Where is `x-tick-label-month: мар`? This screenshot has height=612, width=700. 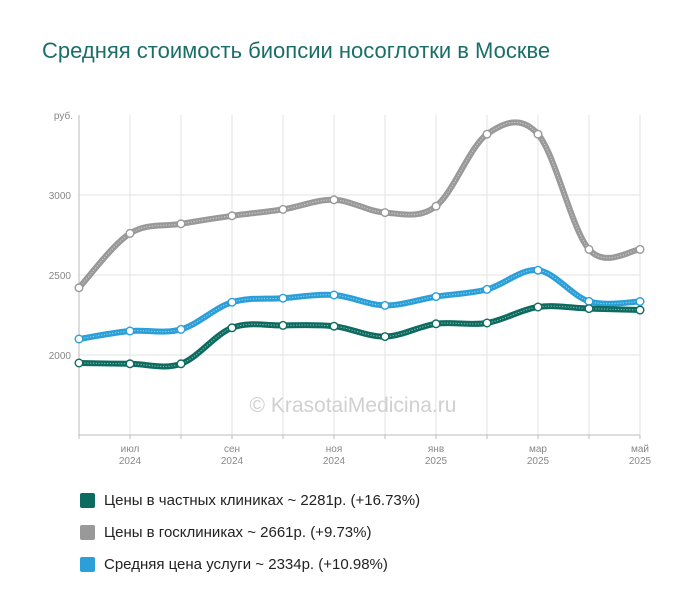
x-tick-label-month: мар is located at coordinates (538, 449).